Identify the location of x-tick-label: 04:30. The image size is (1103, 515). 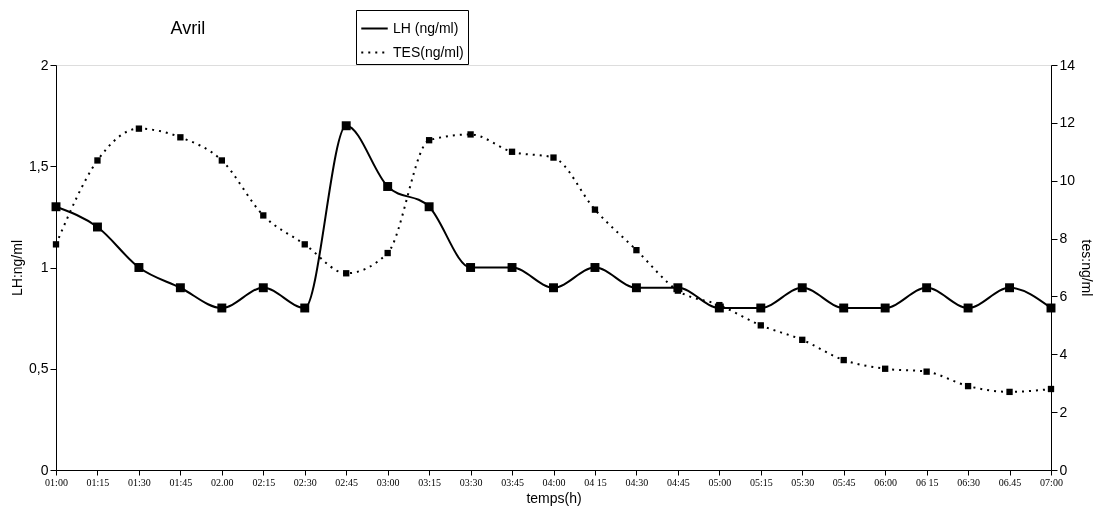
(637, 482).